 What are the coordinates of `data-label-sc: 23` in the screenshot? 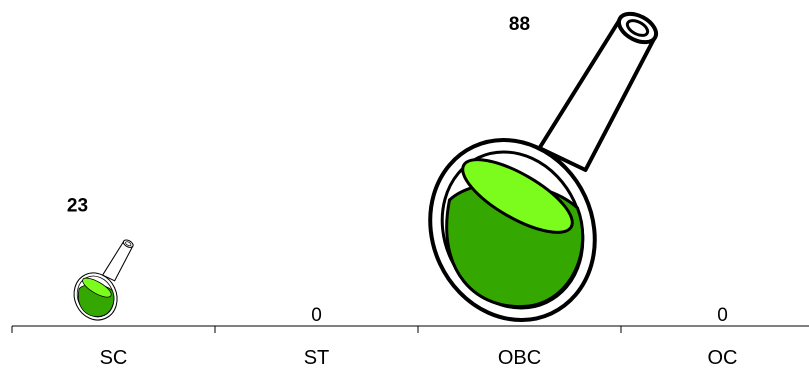 It's located at (77, 206).